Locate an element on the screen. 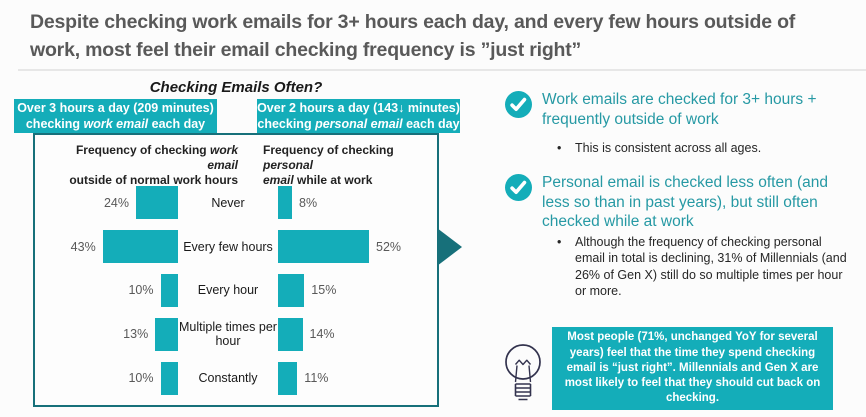 Image resolution: width=866 pixels, height=417 pixels. chart-row: 13% Multiple times per hour 14% is located at coordinates (236, 334).